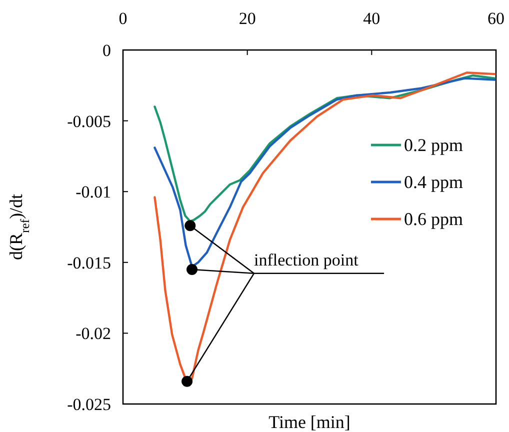  Describe the element at coordinates (123, 18) in the screenshot. I see `x-tick-label: 0` at that location.